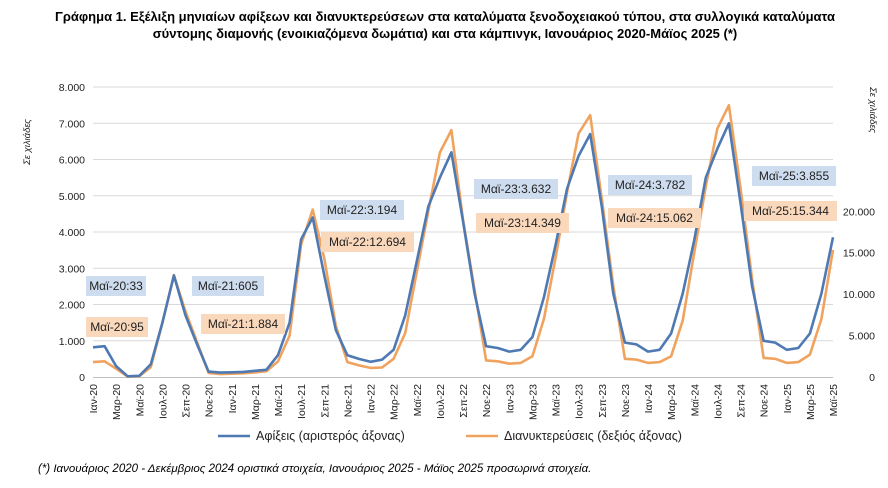 The image size is (888, 488). Describe the element at coordinates (742, 401) in the screenshot. I see `x-tick-label: Σεπ-24` at that location.